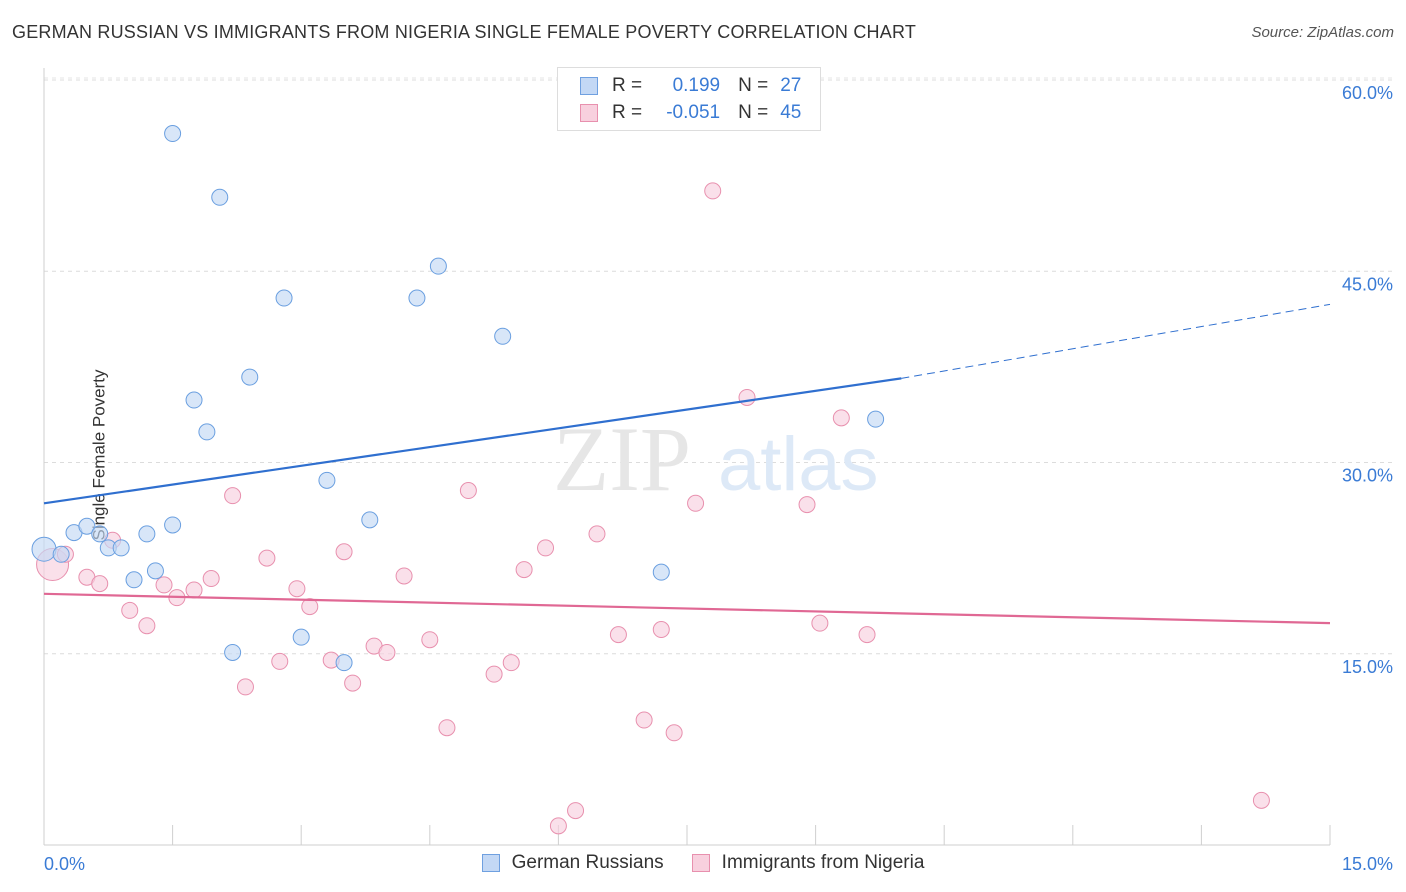 Image resolution: width=1406 pixels, height=892 pixels. What do you see at coordinates (823, 862) in the screenshot?
I see `legend-label: Immigrants from Nigeria` at bounding box center [823, 862].